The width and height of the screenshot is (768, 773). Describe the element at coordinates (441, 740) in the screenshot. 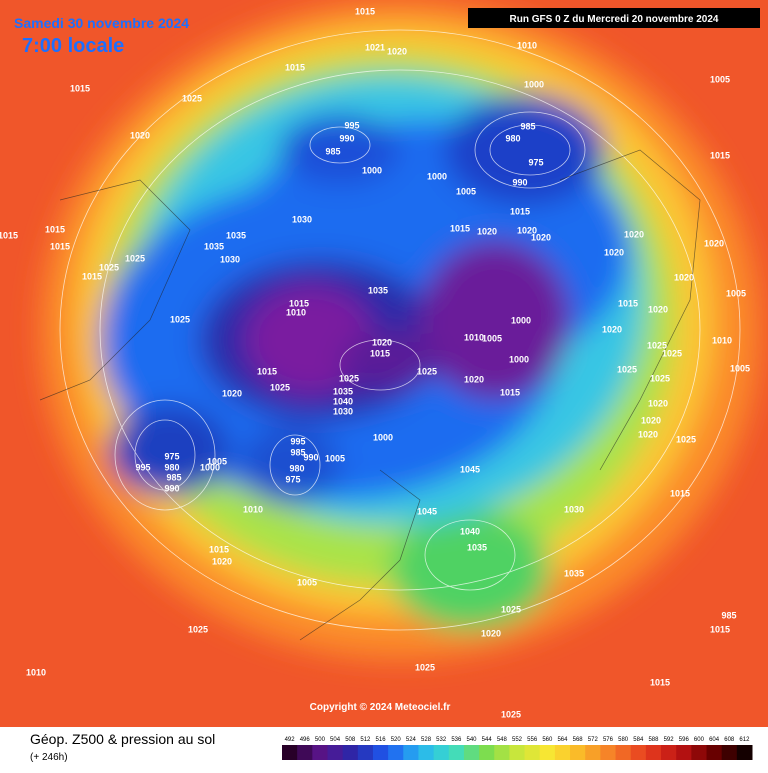

I see `colorbar-label: 532` at that location.